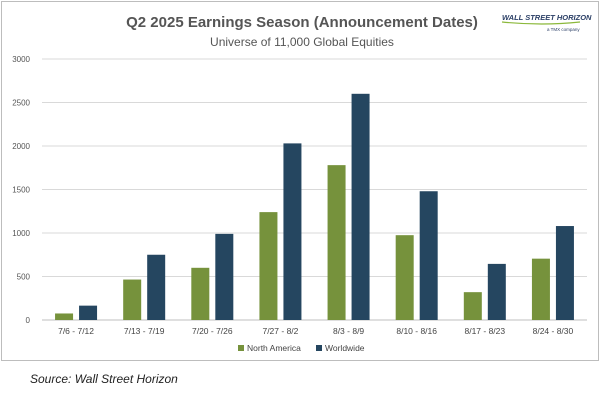 The image size is (602, 408). I want to click on x-category-label: 8/24 - 8/30, so click(553, 331).